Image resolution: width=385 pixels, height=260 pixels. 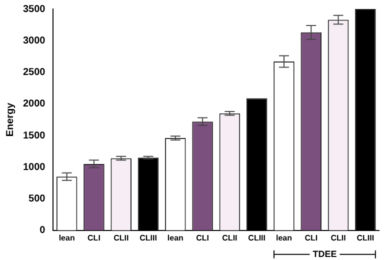 What do you see at coordinates (34, 40) in the screenshot?
I see `y-tick-label: 3000` at bounding box center [34, 40].